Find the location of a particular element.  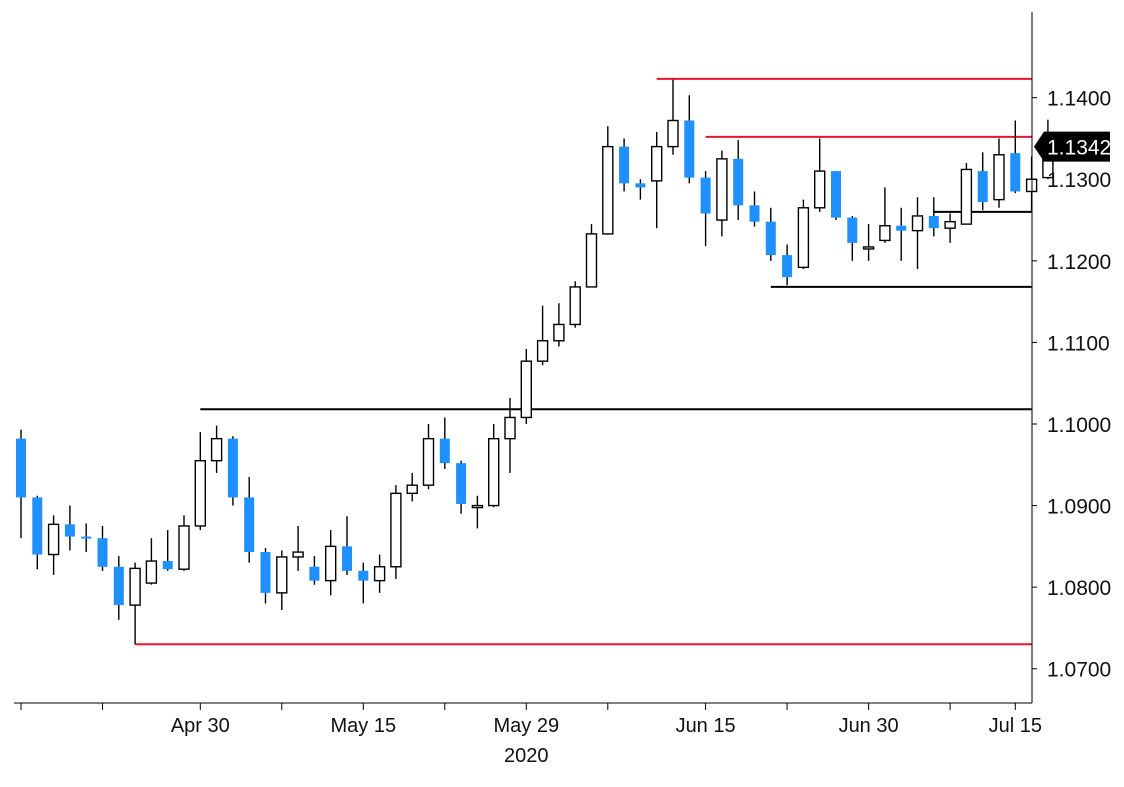

year-label: 2020 is located at coordinates (526, 756).